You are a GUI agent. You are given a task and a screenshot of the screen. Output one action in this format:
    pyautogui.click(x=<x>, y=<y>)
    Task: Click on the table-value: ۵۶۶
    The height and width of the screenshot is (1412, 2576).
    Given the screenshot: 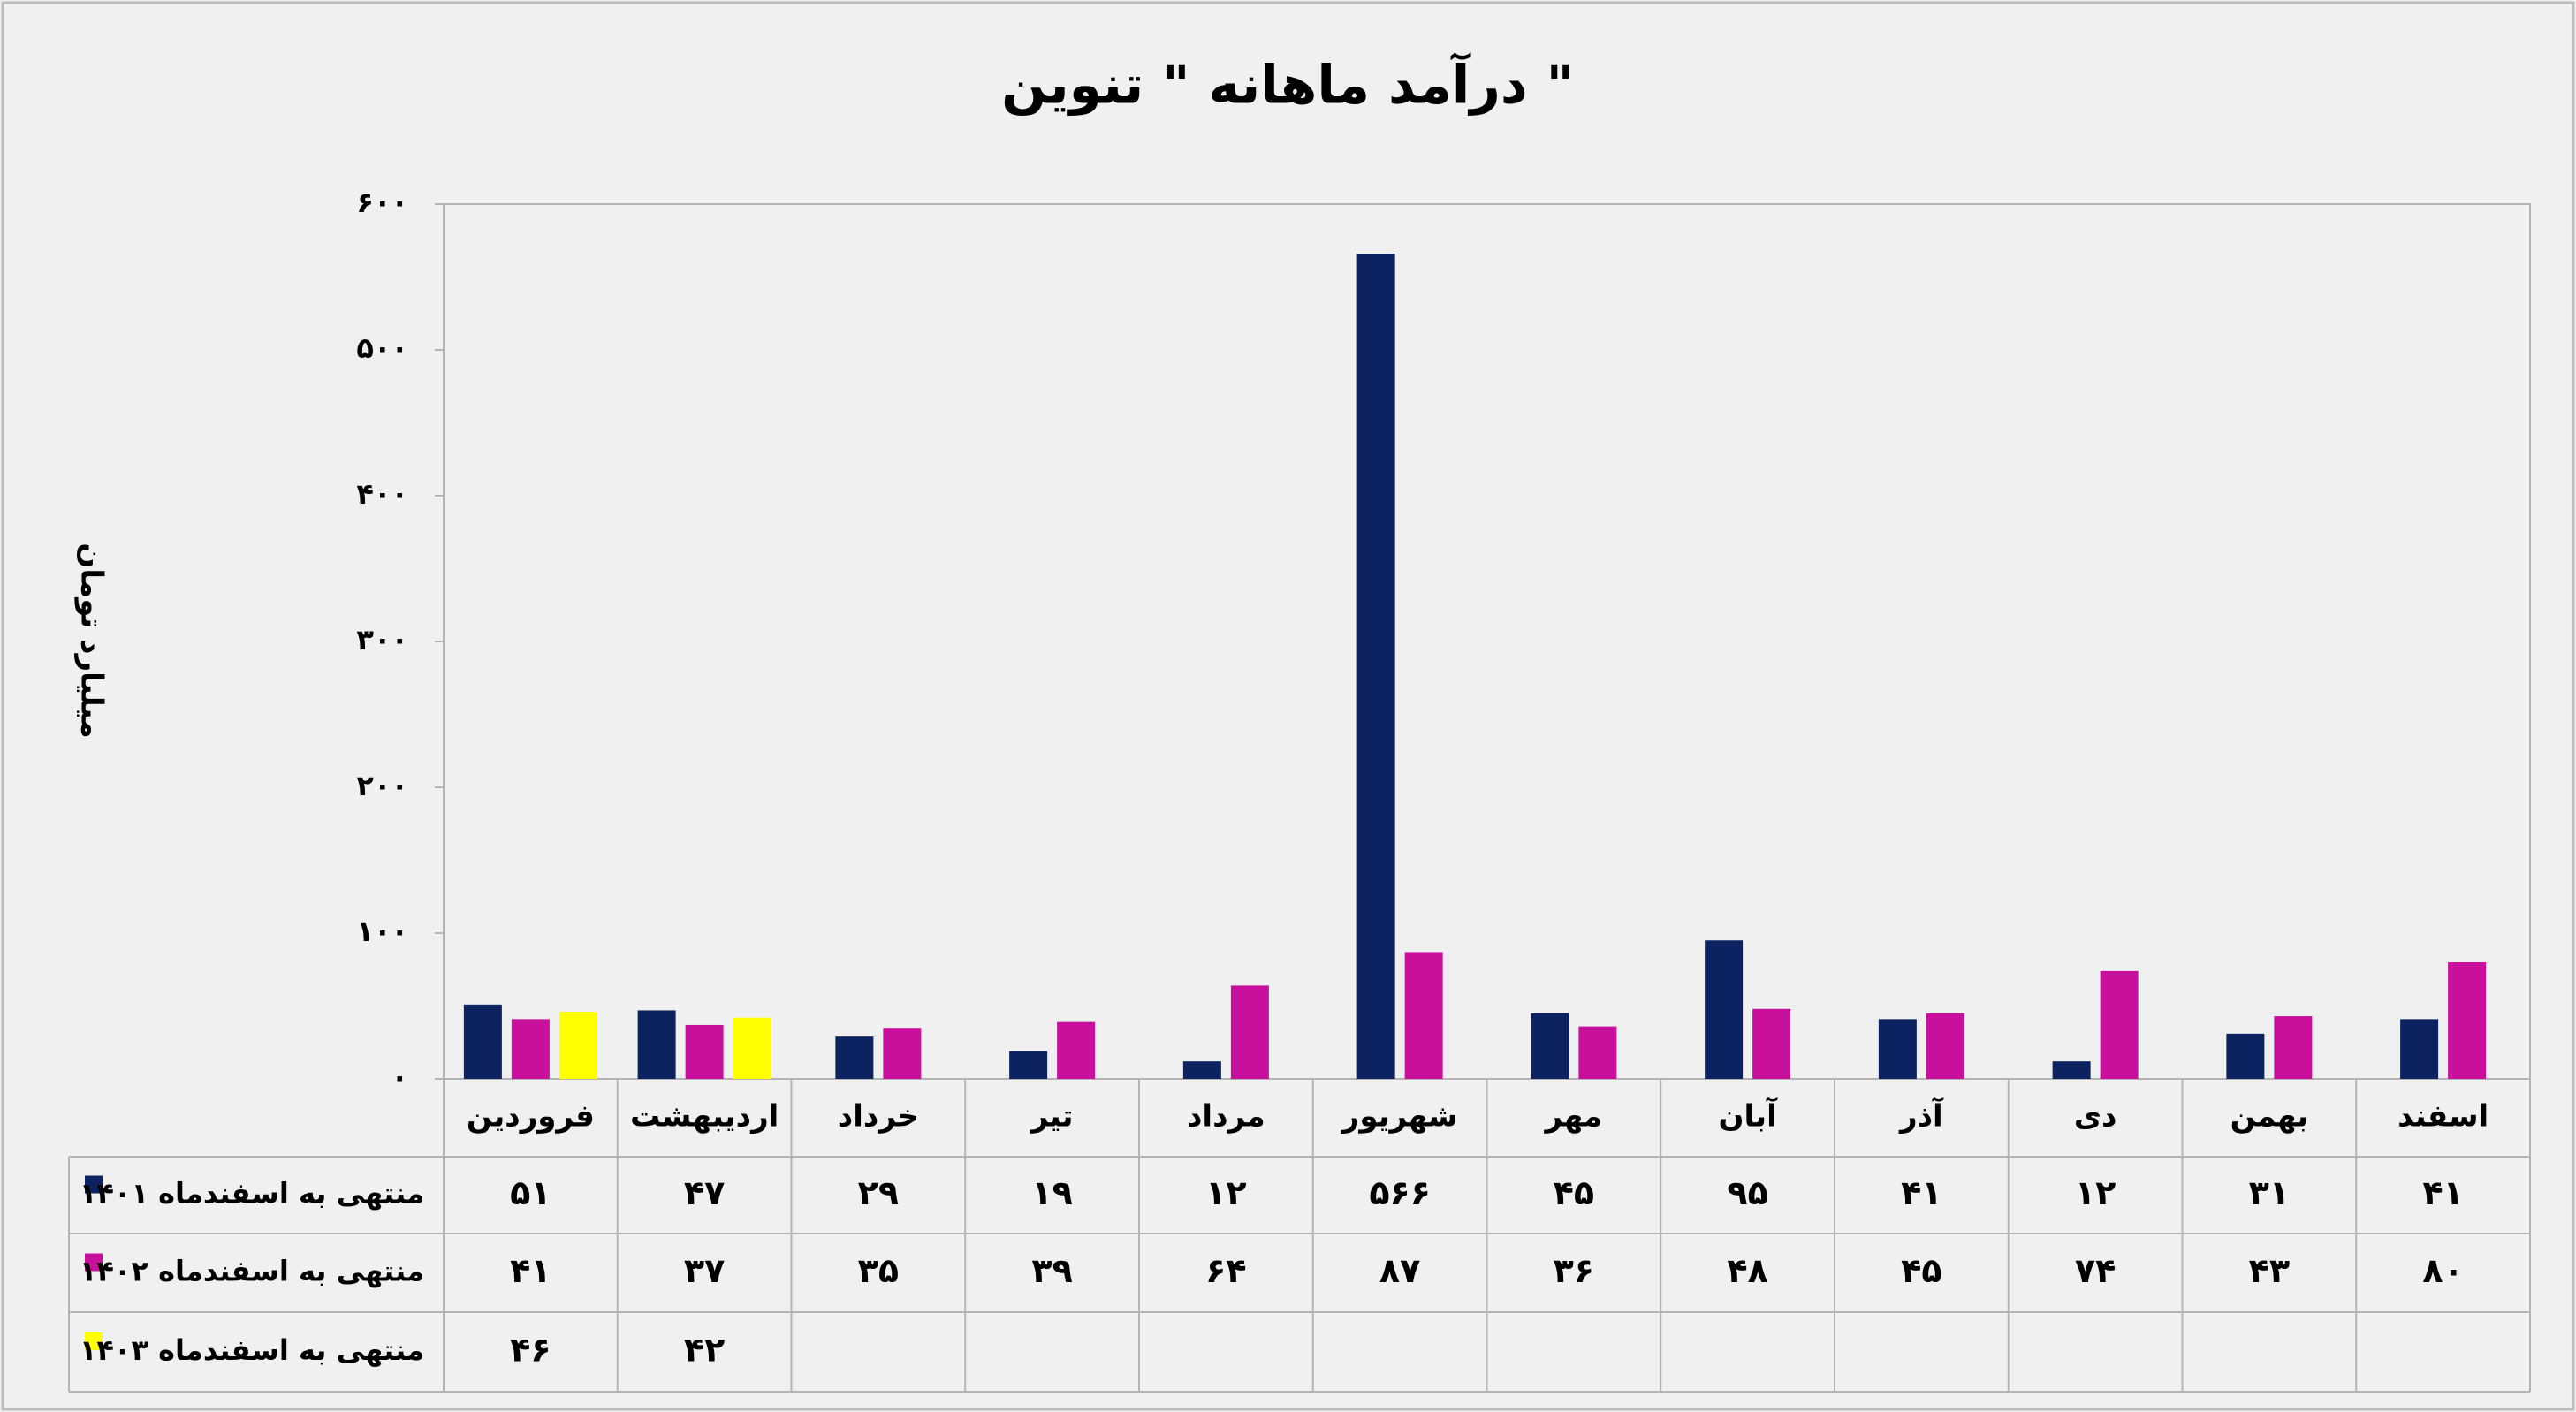 What is the action you would take?
    pyautogui.click(x=1400, y=1192)
    